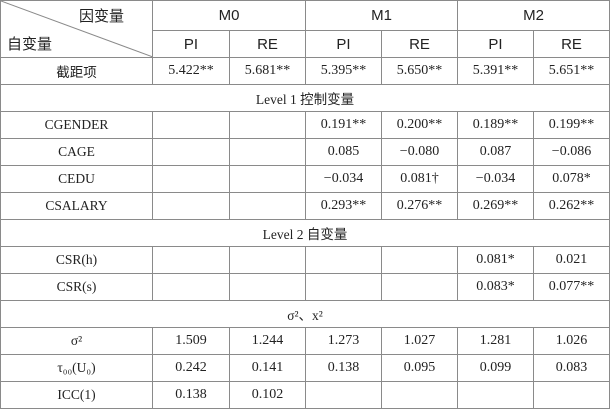 The height and width of the screenshot is (409, 610). What do you see at coordinates (191, 71) in the screenshot?
I see `cell: 5.422**` at bounding box center [191, 71].